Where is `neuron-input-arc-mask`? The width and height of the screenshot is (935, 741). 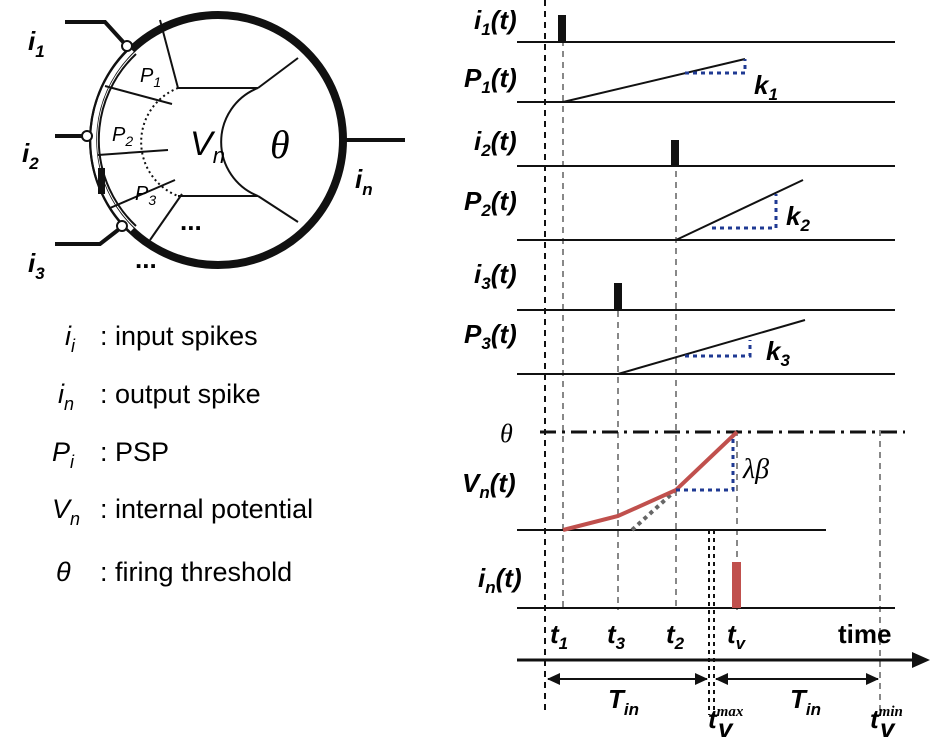 neuron-input-arc-mask is located at coordinates (112, 140).